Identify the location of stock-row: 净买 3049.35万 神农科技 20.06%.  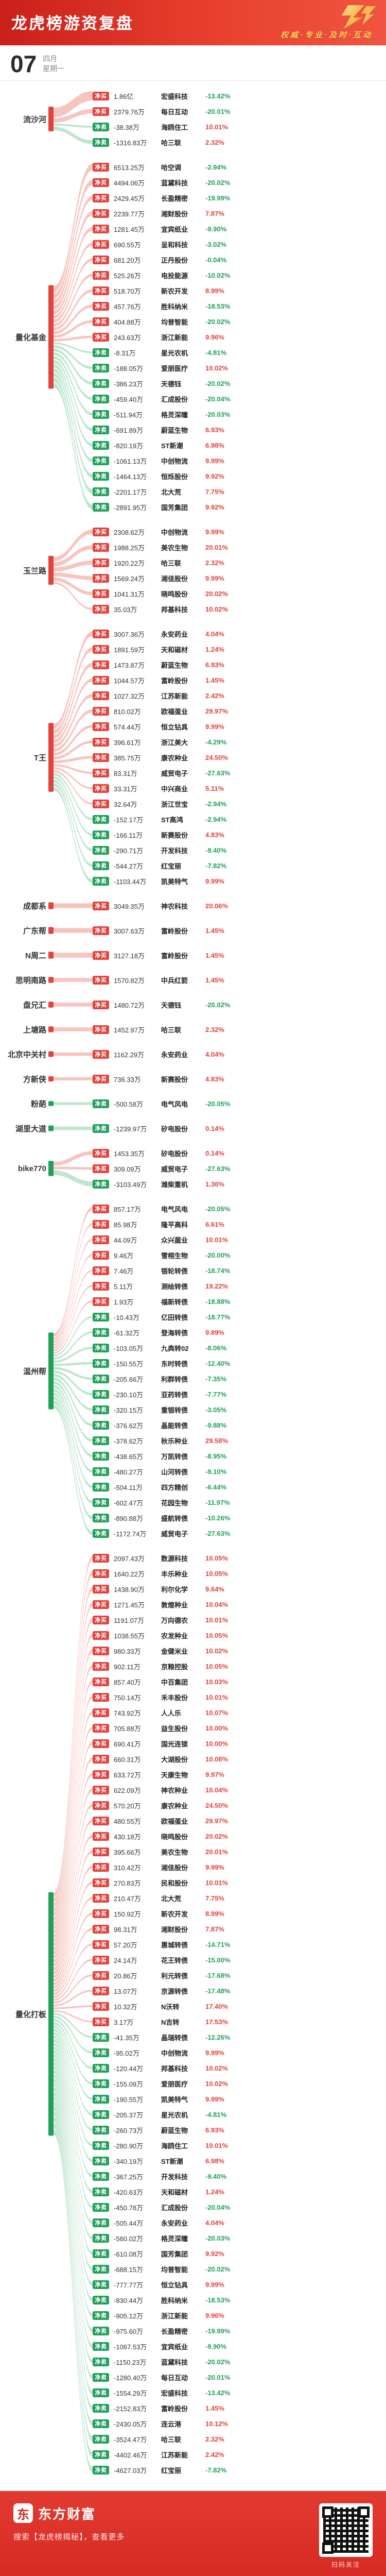
(240, 905).